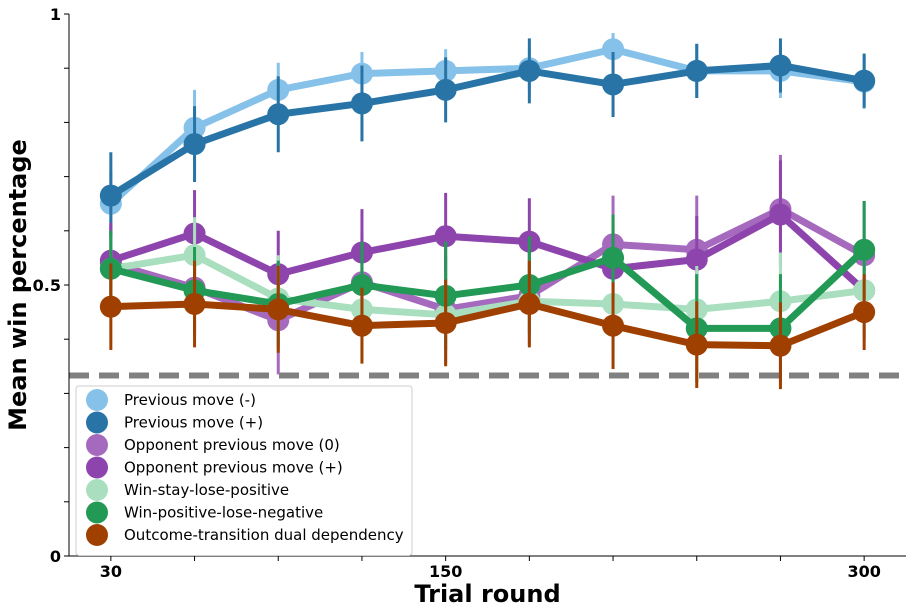  I want to click on legend-label: Outcome-transition dual dependency, so click(264, 535).